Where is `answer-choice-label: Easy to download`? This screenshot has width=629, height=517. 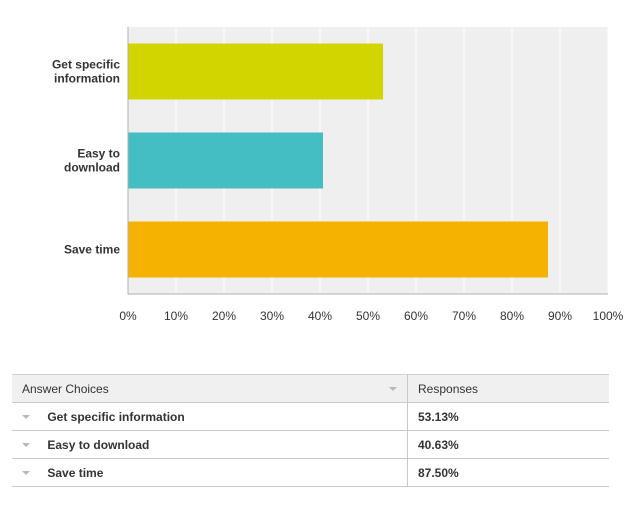 answer-choice-label: Easy to download is located at coordinates (98, 444).